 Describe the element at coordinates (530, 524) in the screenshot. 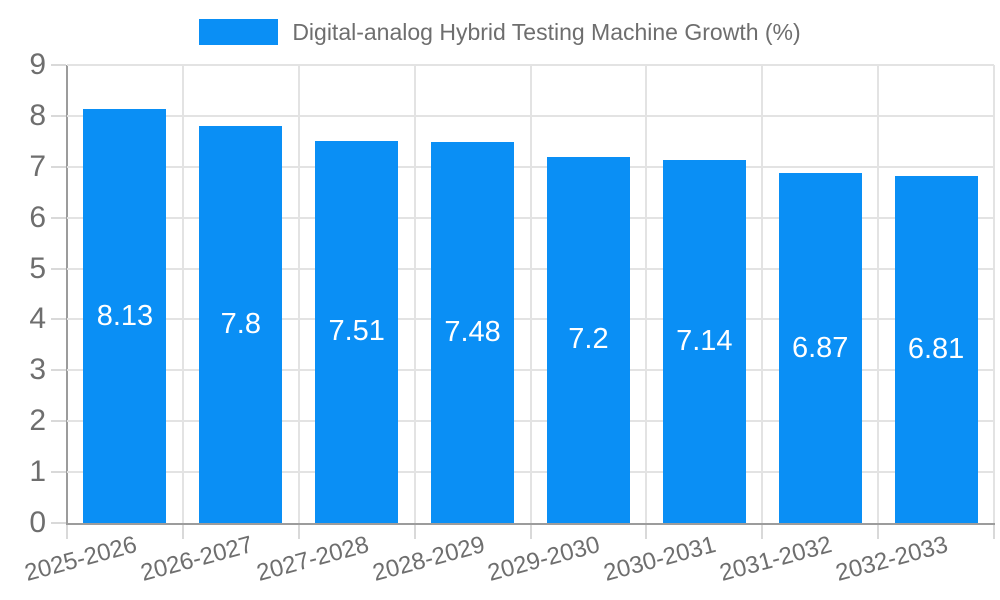

I see `x-axis-line` at that location.